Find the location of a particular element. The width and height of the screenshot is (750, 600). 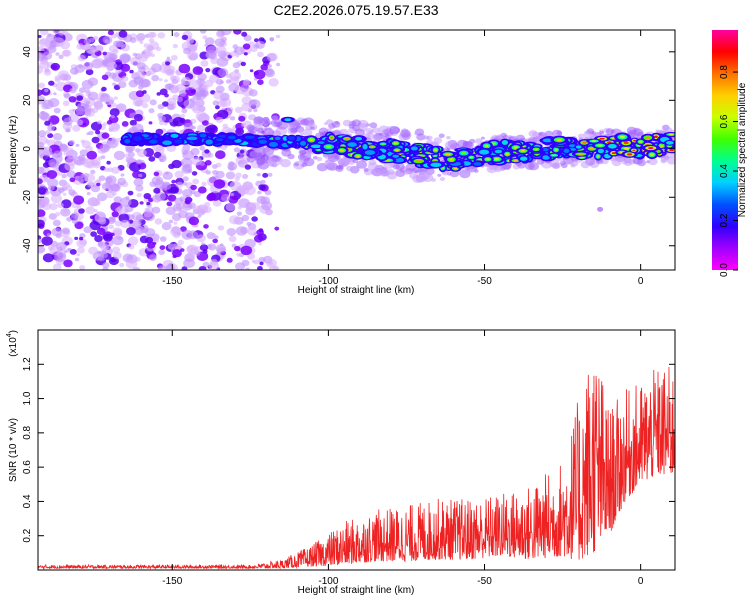

x-tick-label: -50 is located at coordinates (484, 281).